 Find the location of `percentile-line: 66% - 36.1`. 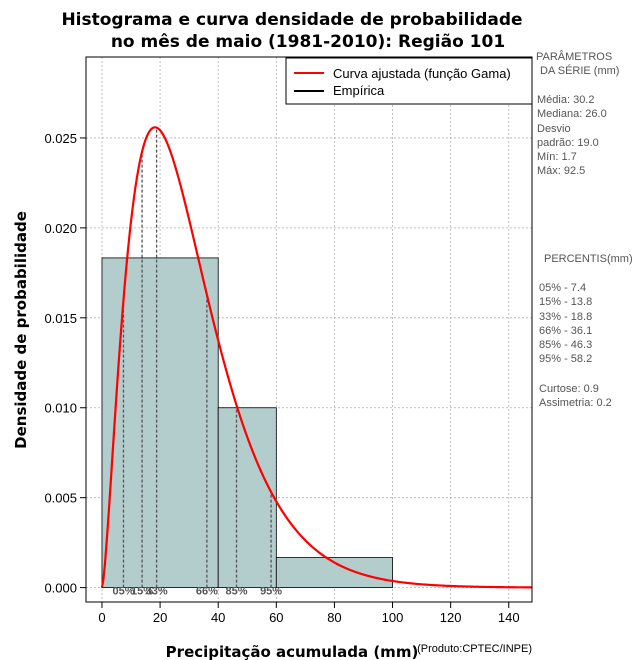

percentile-line: 66% - 36.1 is located at coordinates (565, 331).